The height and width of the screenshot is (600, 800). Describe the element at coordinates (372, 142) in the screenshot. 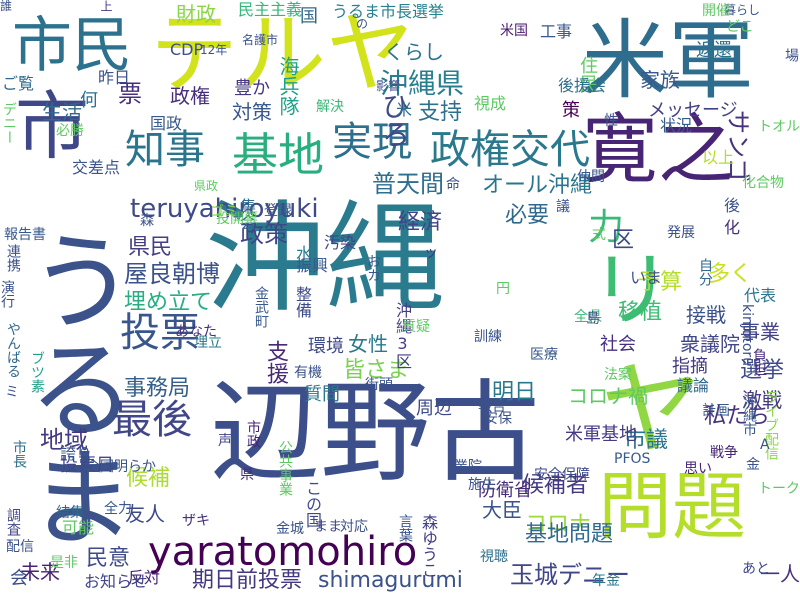

I see `cloud-word: 実現` at that location.